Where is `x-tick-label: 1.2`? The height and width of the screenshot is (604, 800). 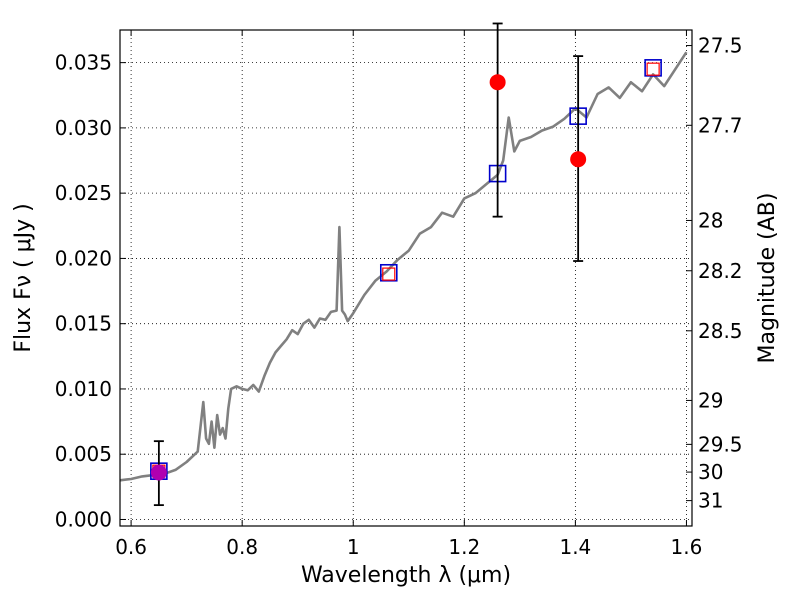
x-tick-label: 1.2 is located at coordinates (464, 547).